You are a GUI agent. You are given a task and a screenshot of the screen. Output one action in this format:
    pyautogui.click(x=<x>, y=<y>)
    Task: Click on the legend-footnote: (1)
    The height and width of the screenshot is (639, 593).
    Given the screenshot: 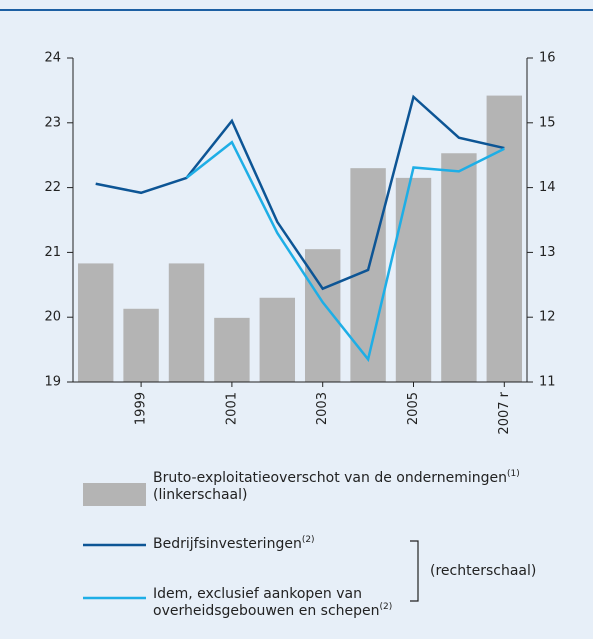 What is the action you would take?
    pyautogui.click(x=513, y=474)
    